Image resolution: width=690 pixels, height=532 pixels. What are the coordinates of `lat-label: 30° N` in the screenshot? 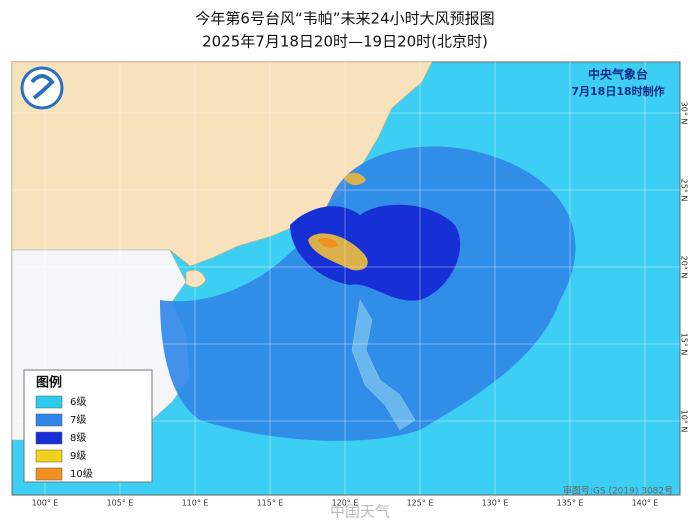 It's located at (684, 113).